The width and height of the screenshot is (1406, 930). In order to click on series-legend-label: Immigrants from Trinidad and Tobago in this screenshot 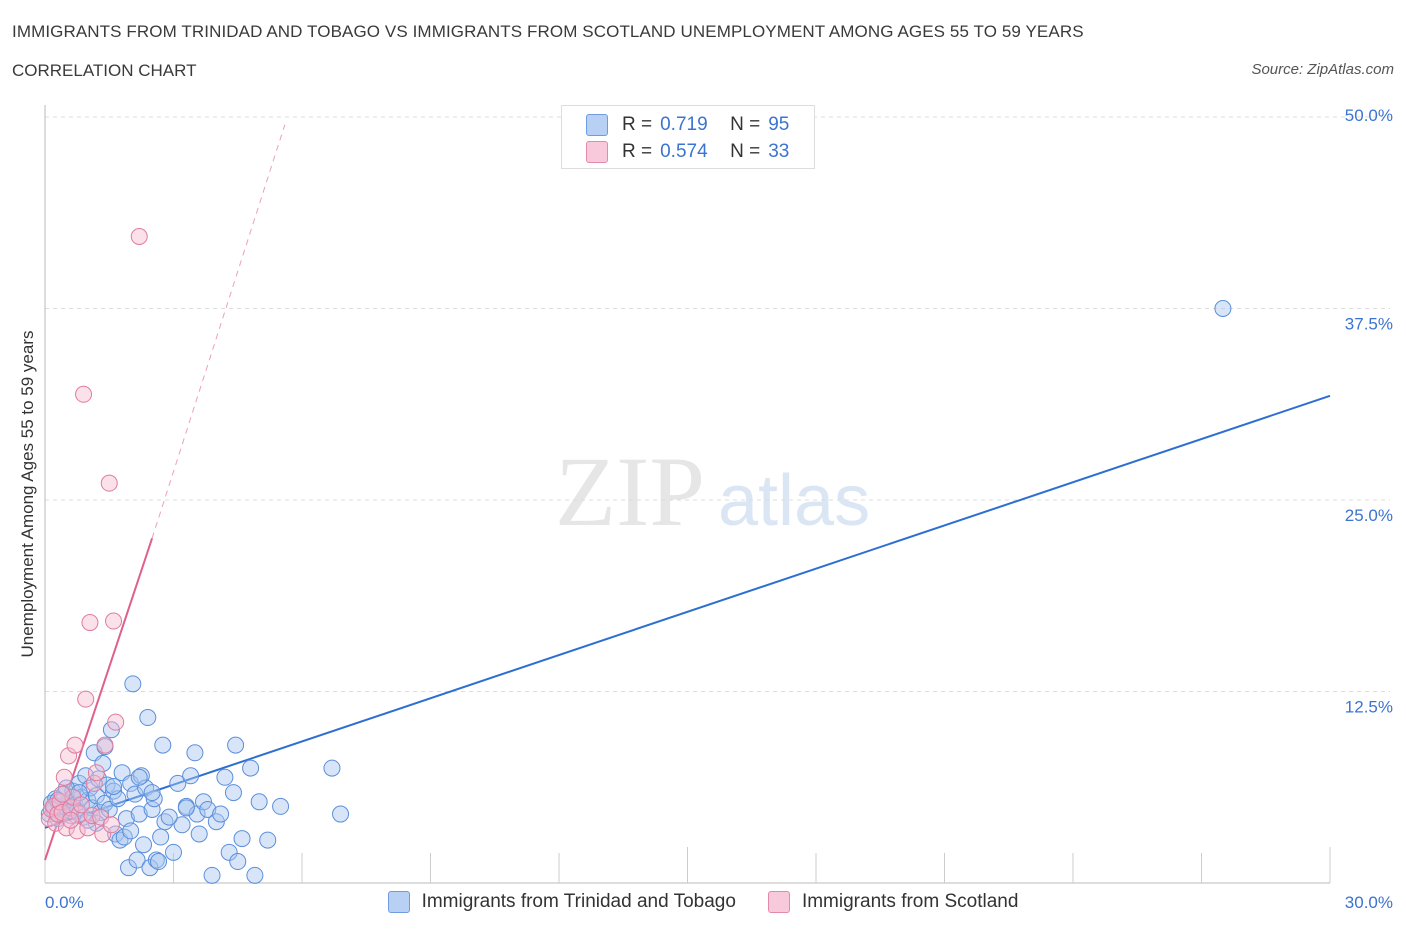, I will do `click(578, 901)`.